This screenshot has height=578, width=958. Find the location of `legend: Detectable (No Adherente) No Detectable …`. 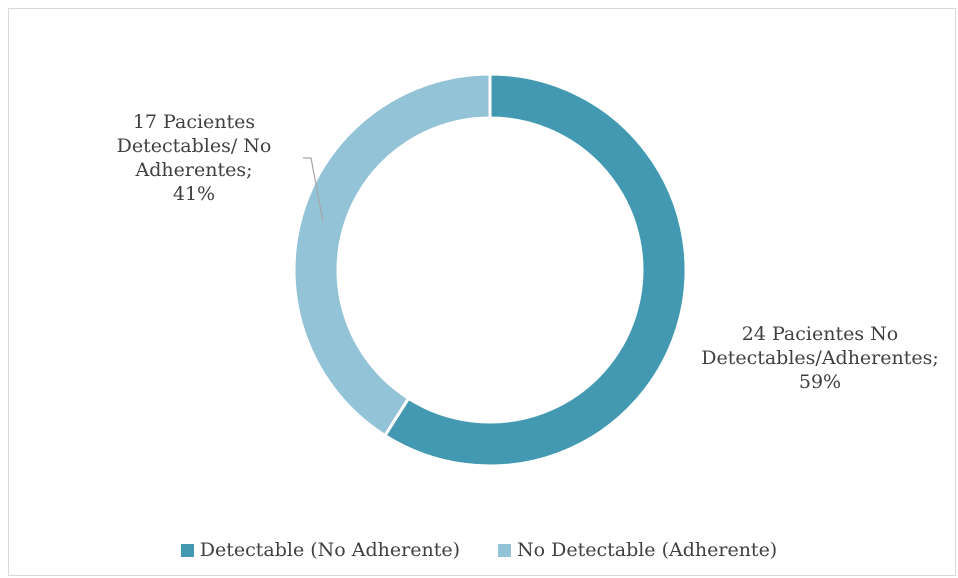

legend: Detectable (No Adherente) No Detectable … is located at coordinates (479, 550).